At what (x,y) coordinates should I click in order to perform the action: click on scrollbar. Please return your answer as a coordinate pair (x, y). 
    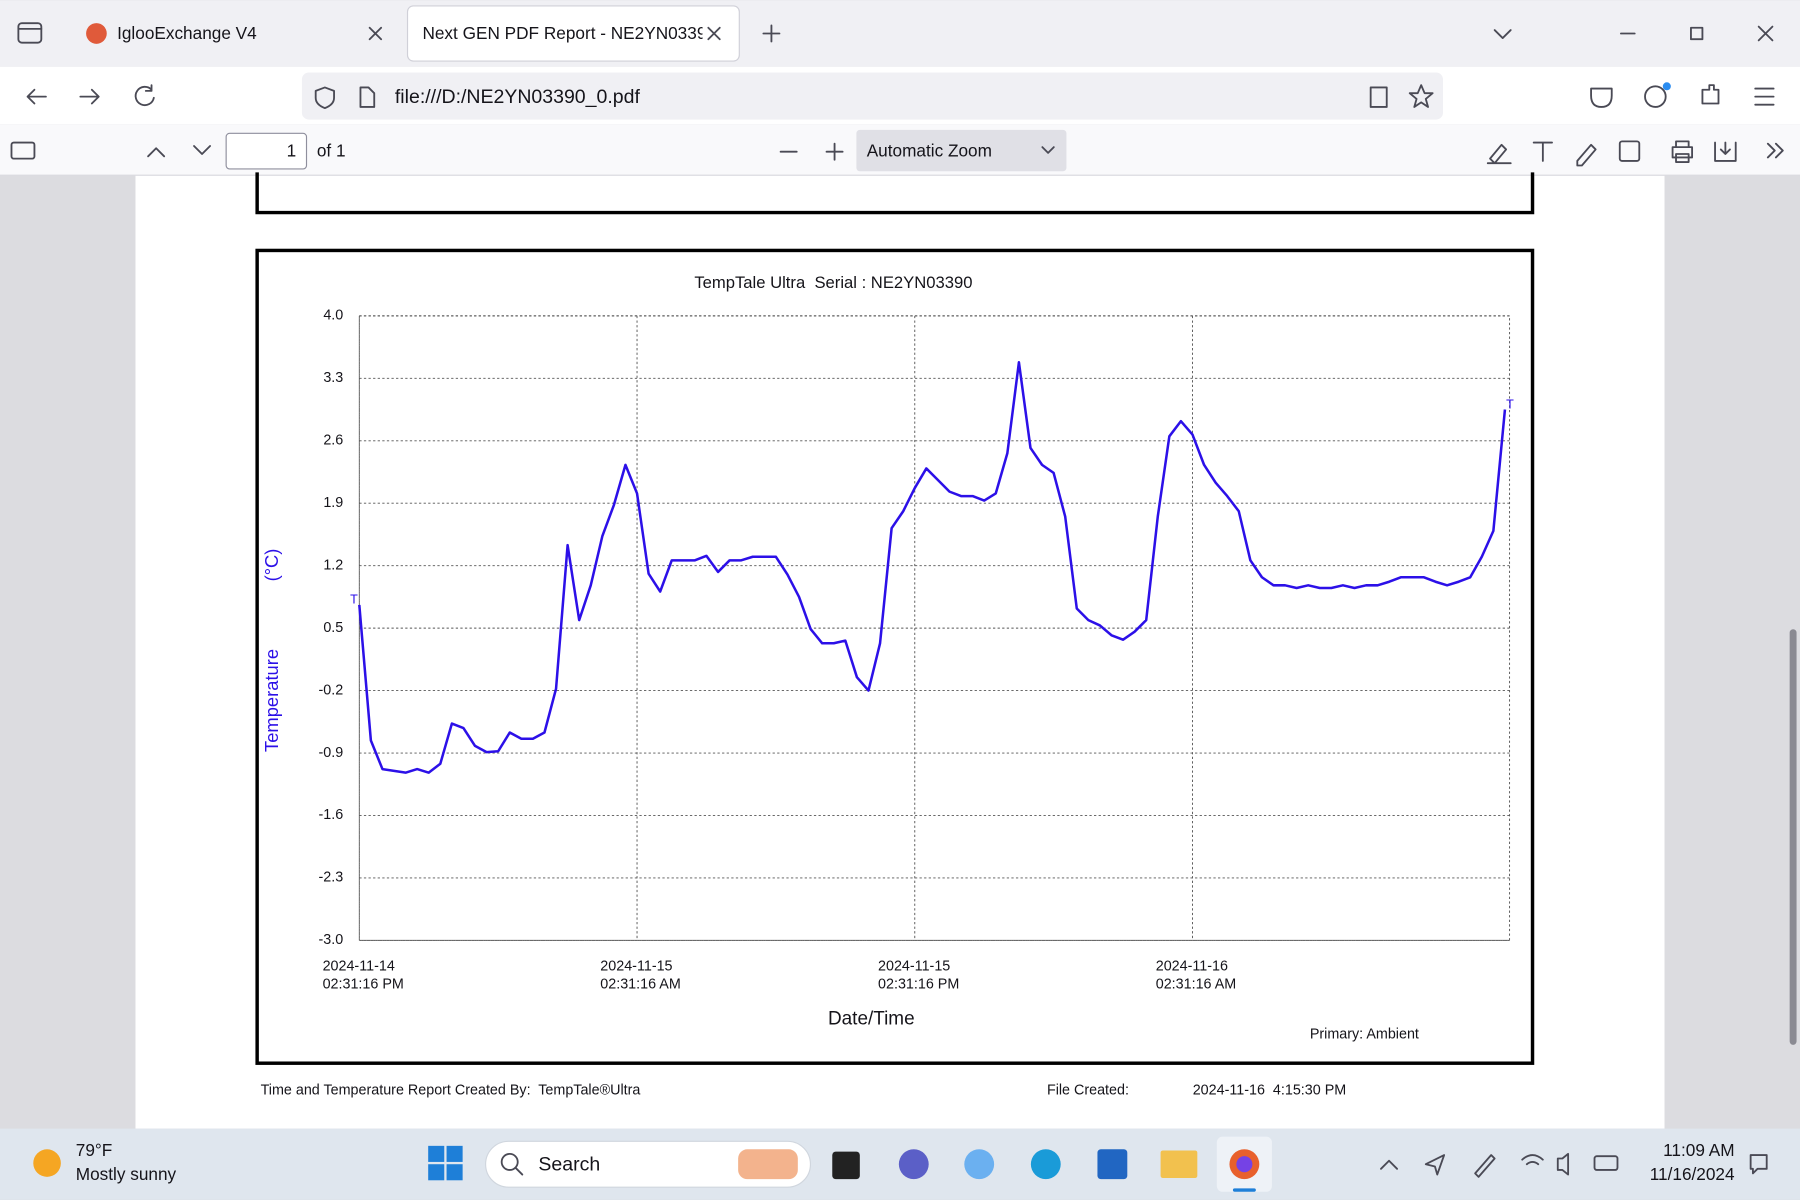
    Looking at the image, I should click on (1793, 837).